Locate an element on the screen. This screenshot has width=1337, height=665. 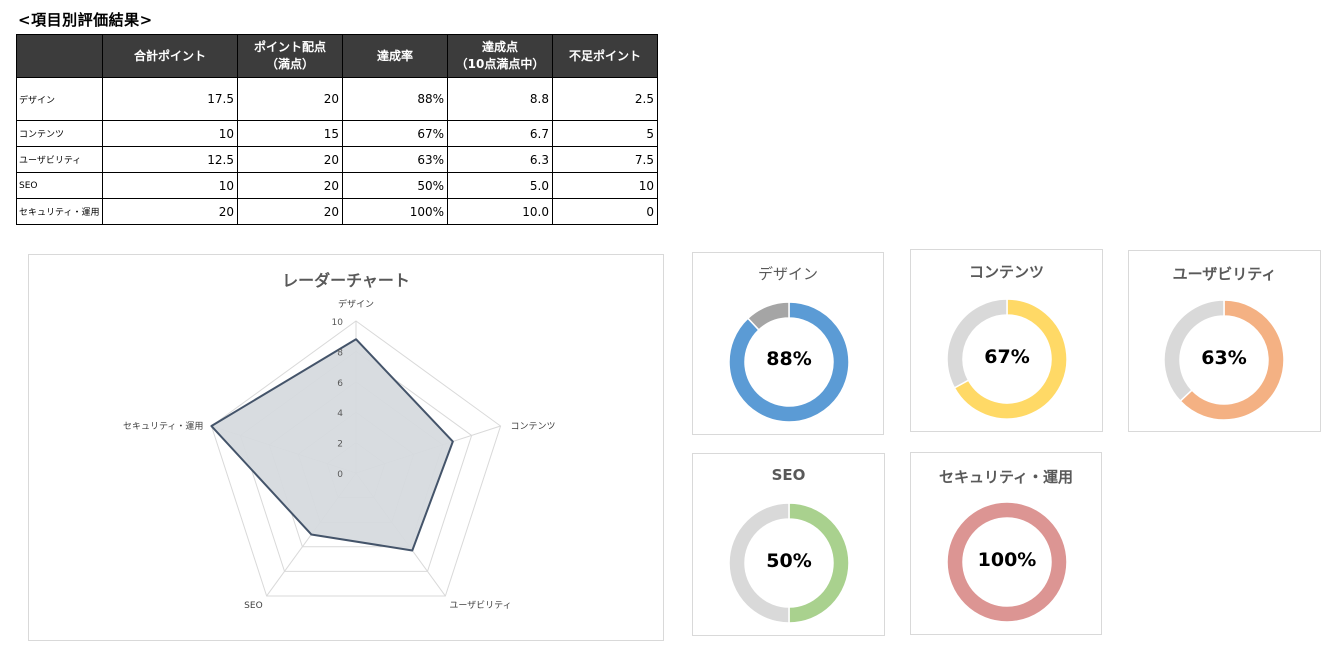
donut-chart-contents is located at coordinates (1007, 359).